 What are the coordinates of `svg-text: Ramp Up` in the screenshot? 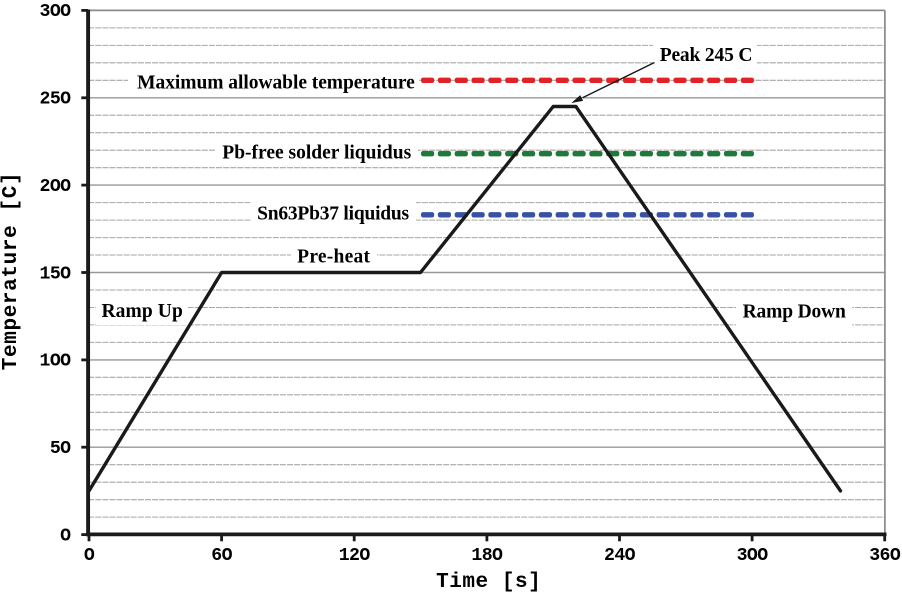 It's located at (141, 311).